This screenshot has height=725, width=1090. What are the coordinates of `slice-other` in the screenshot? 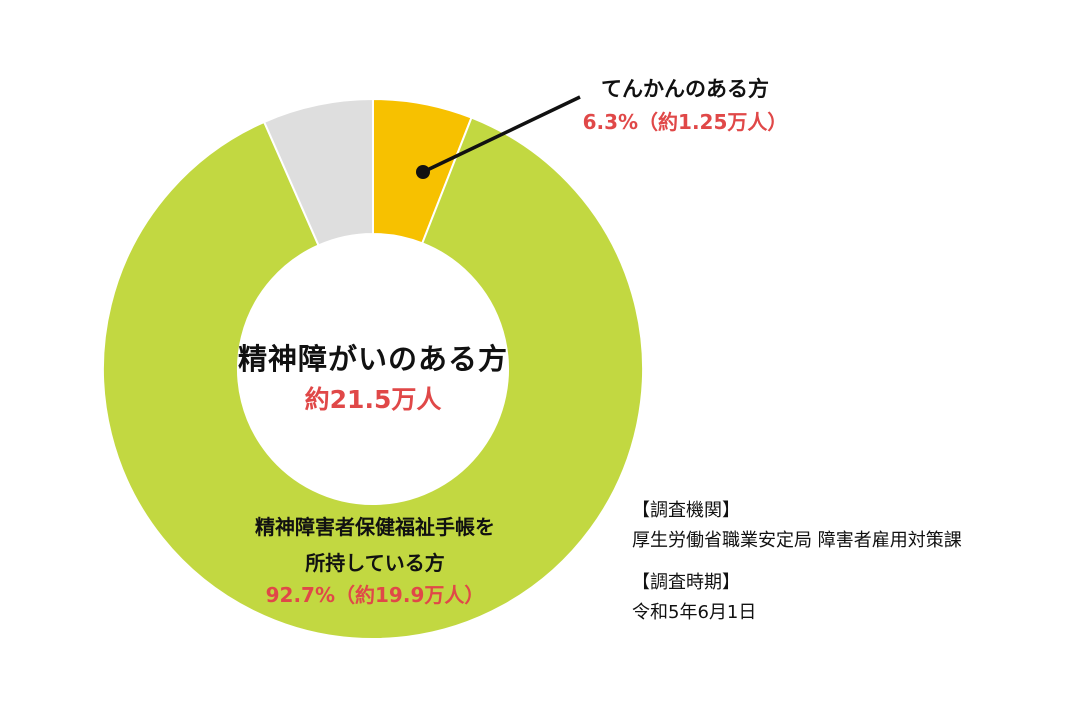 It's located at (318, 172).